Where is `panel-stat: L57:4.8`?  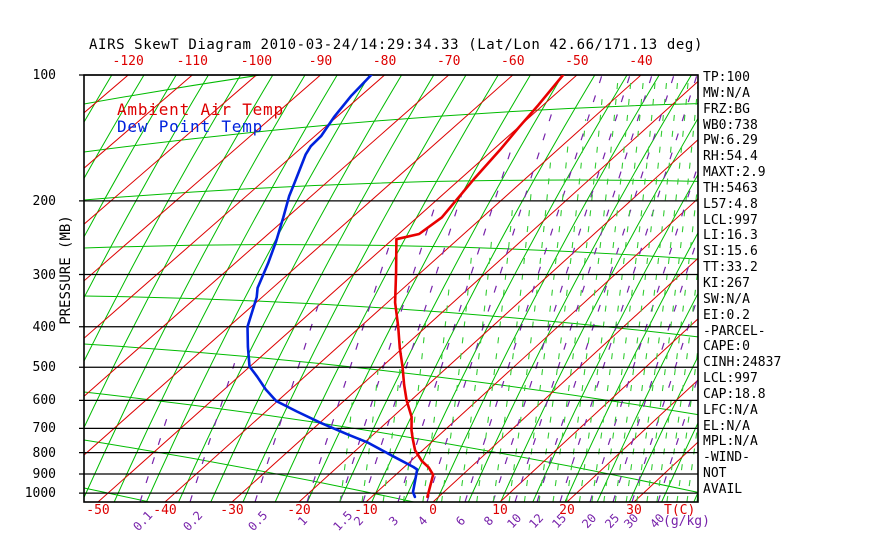 panel-stat: L57:4.8 is located at coordinates (730, 204).